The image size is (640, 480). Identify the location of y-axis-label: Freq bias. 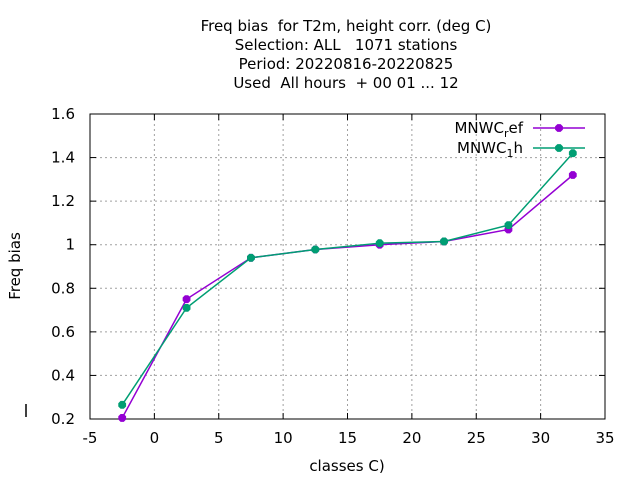
(15, 266).